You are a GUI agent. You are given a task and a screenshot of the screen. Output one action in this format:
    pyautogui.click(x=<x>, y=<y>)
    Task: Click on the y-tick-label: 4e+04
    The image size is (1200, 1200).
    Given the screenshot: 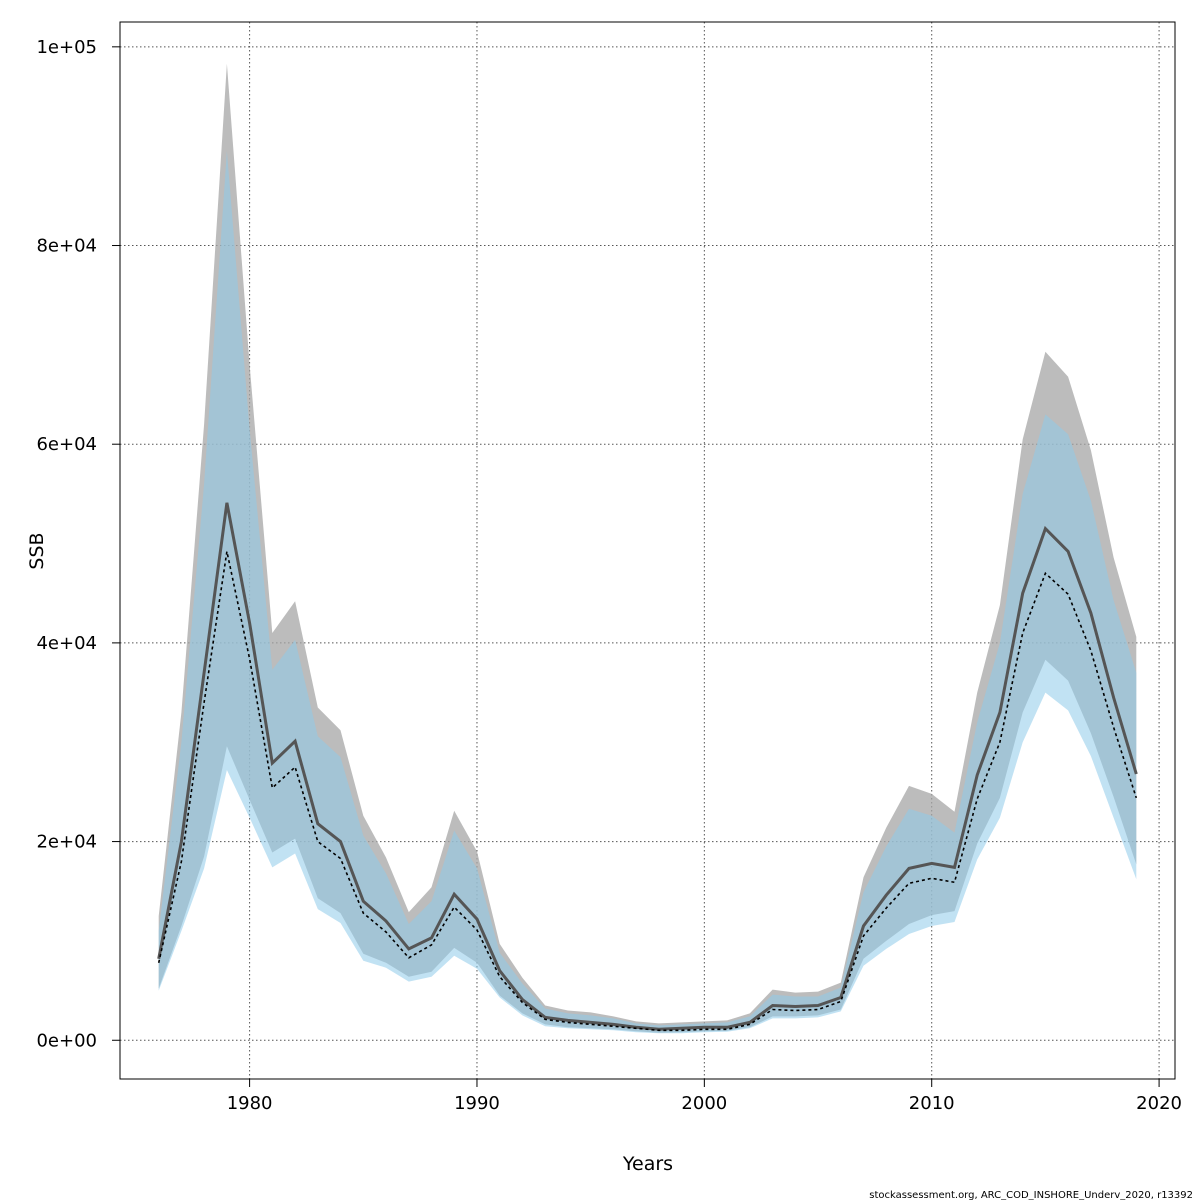 What is the action you would take?
    pyautogui.click(x=66, y=643)
    